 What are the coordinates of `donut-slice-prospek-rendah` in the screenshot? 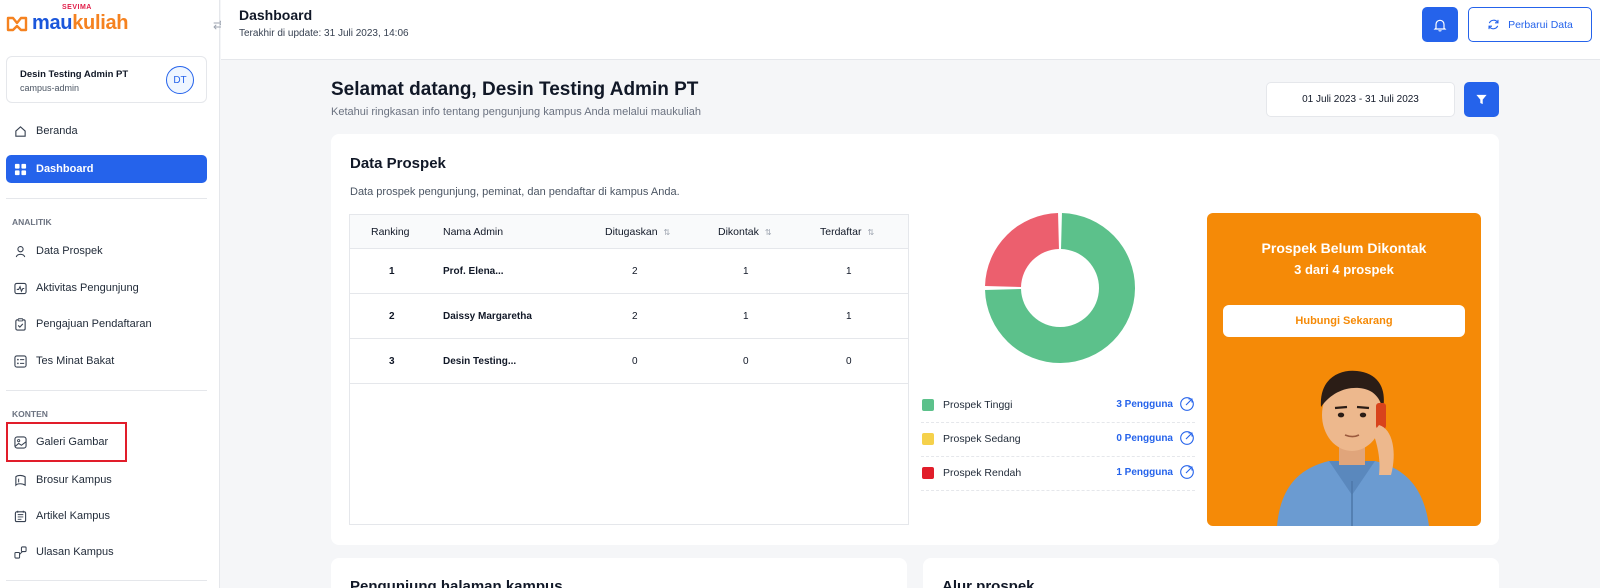 It's located at (1022, 250).